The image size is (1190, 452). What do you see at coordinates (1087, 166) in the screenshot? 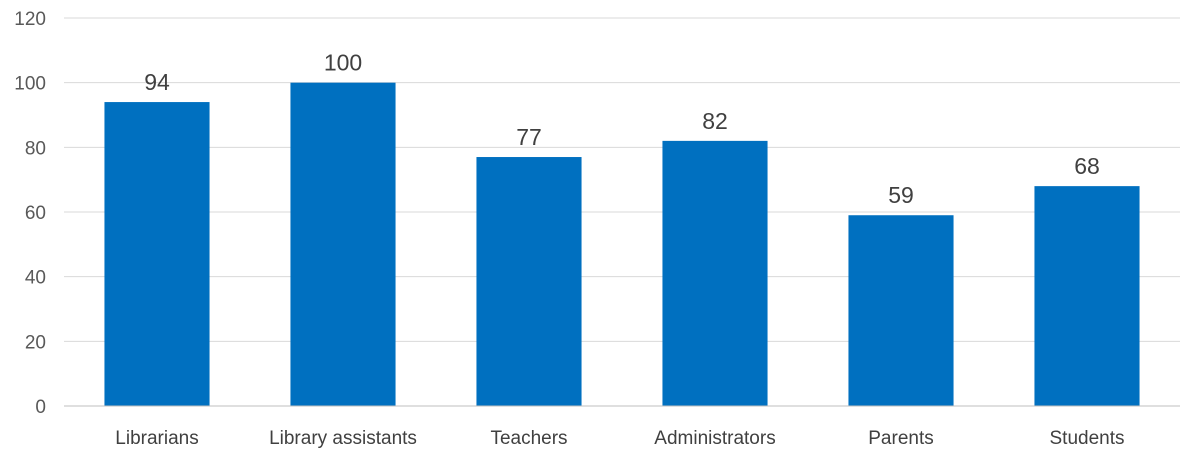
I see `data-label: 68` at bounding box center [1087, 166].